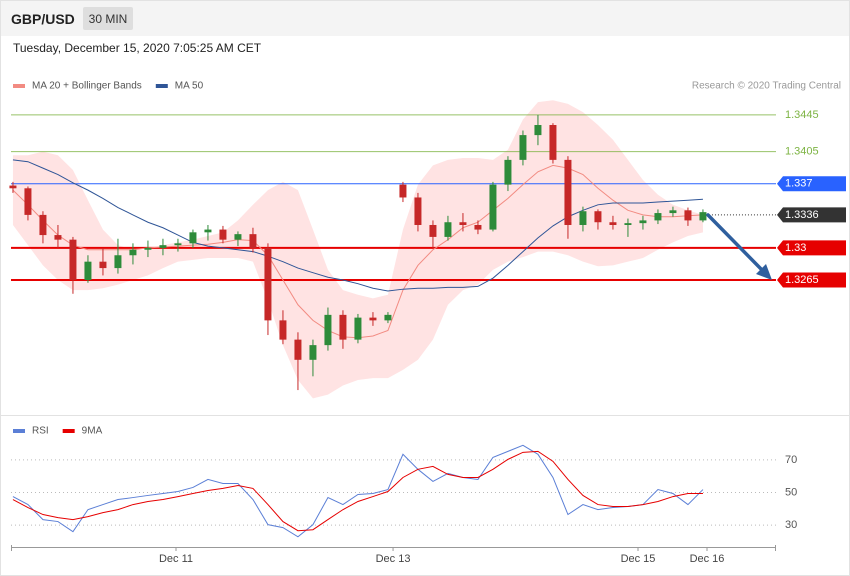  I want to click on interval: 30 MIN, so click(108, 19).